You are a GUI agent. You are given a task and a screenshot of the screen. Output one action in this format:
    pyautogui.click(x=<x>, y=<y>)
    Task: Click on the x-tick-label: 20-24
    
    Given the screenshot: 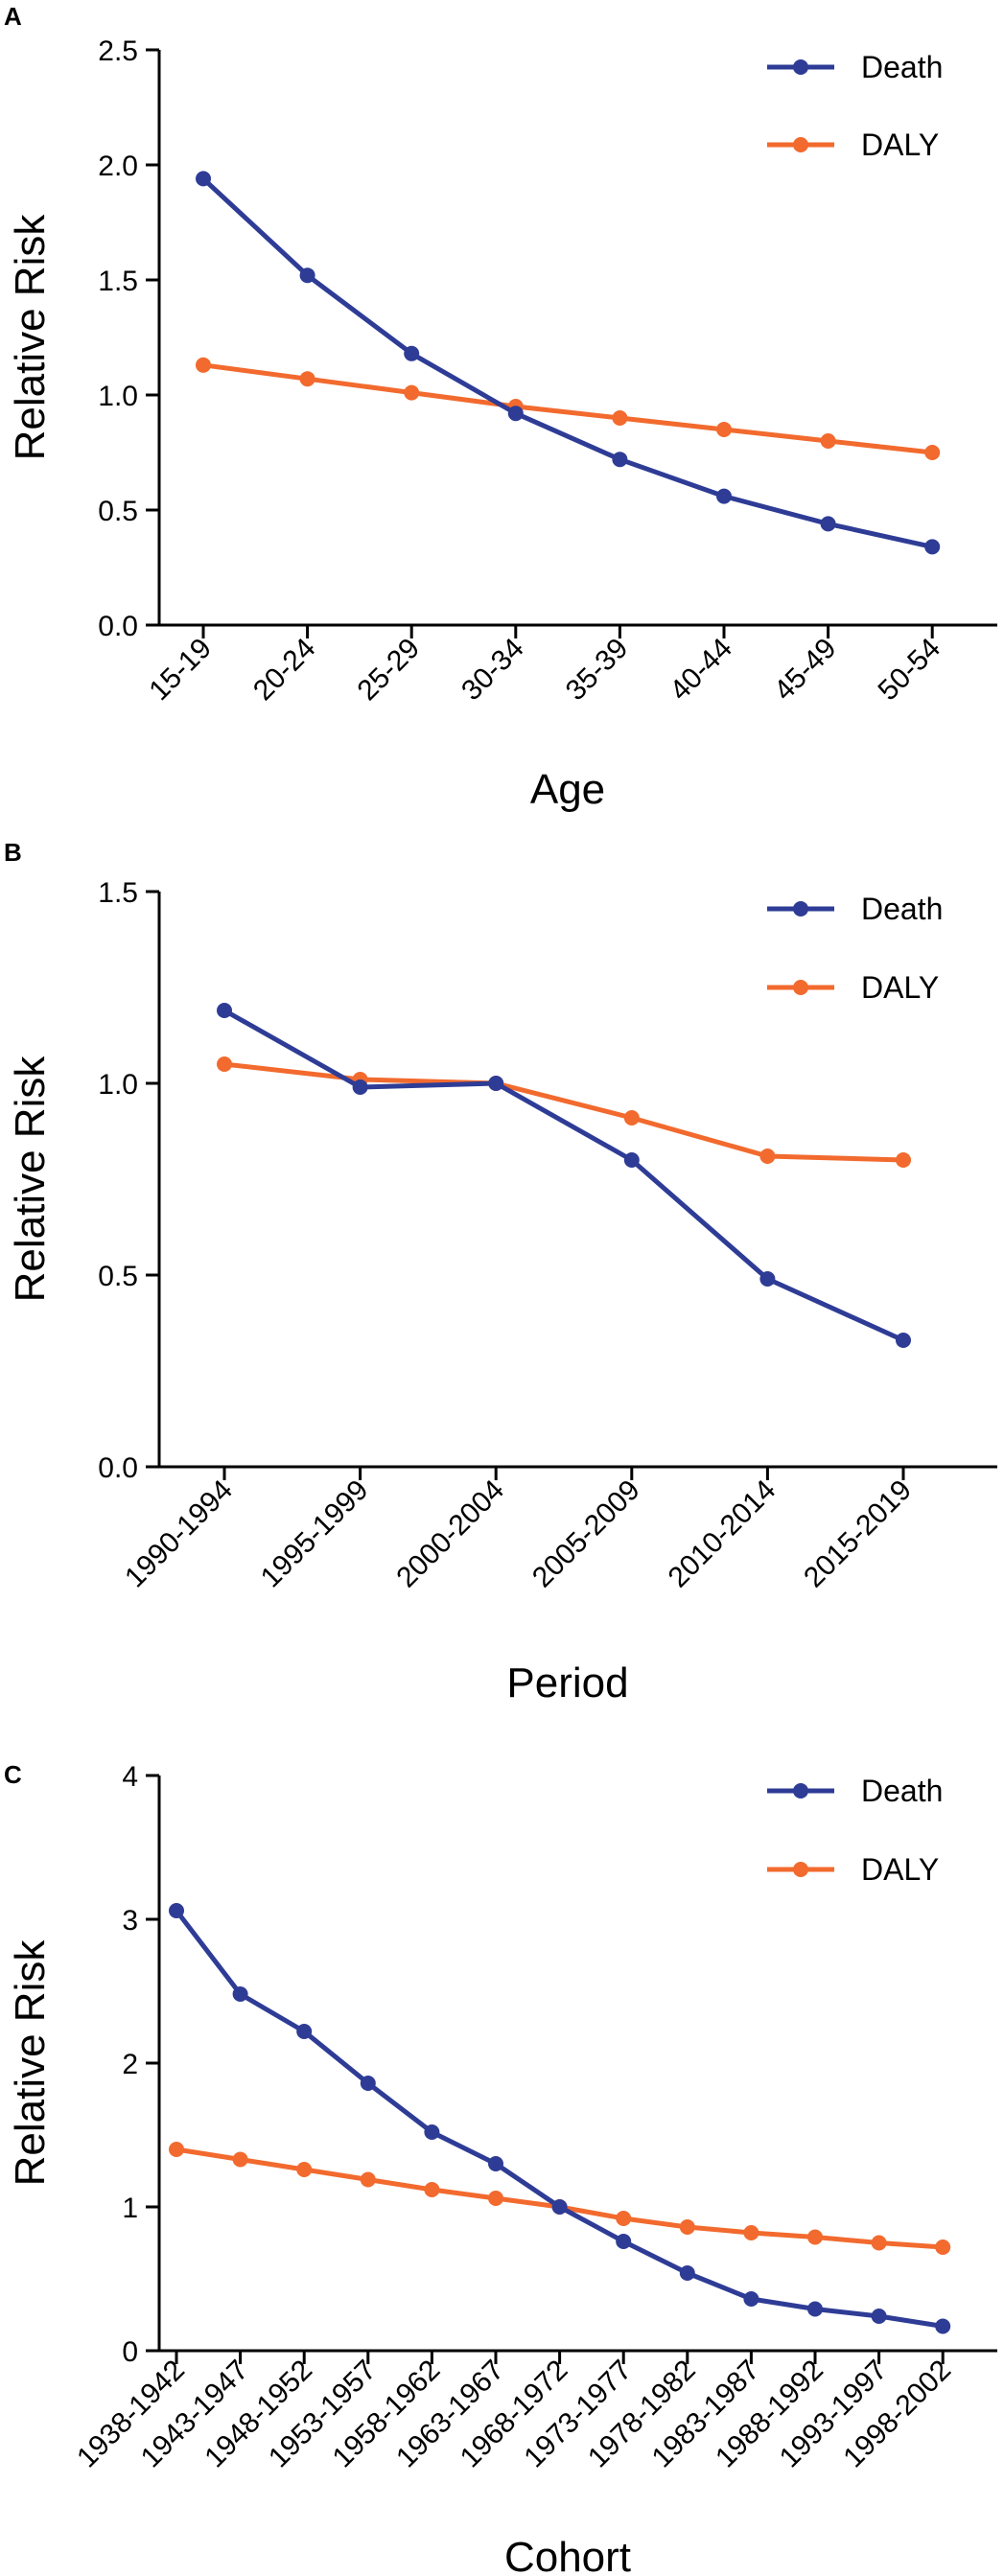 What is the action you would take?
    pyautogui.click(x=284, y=671)
    